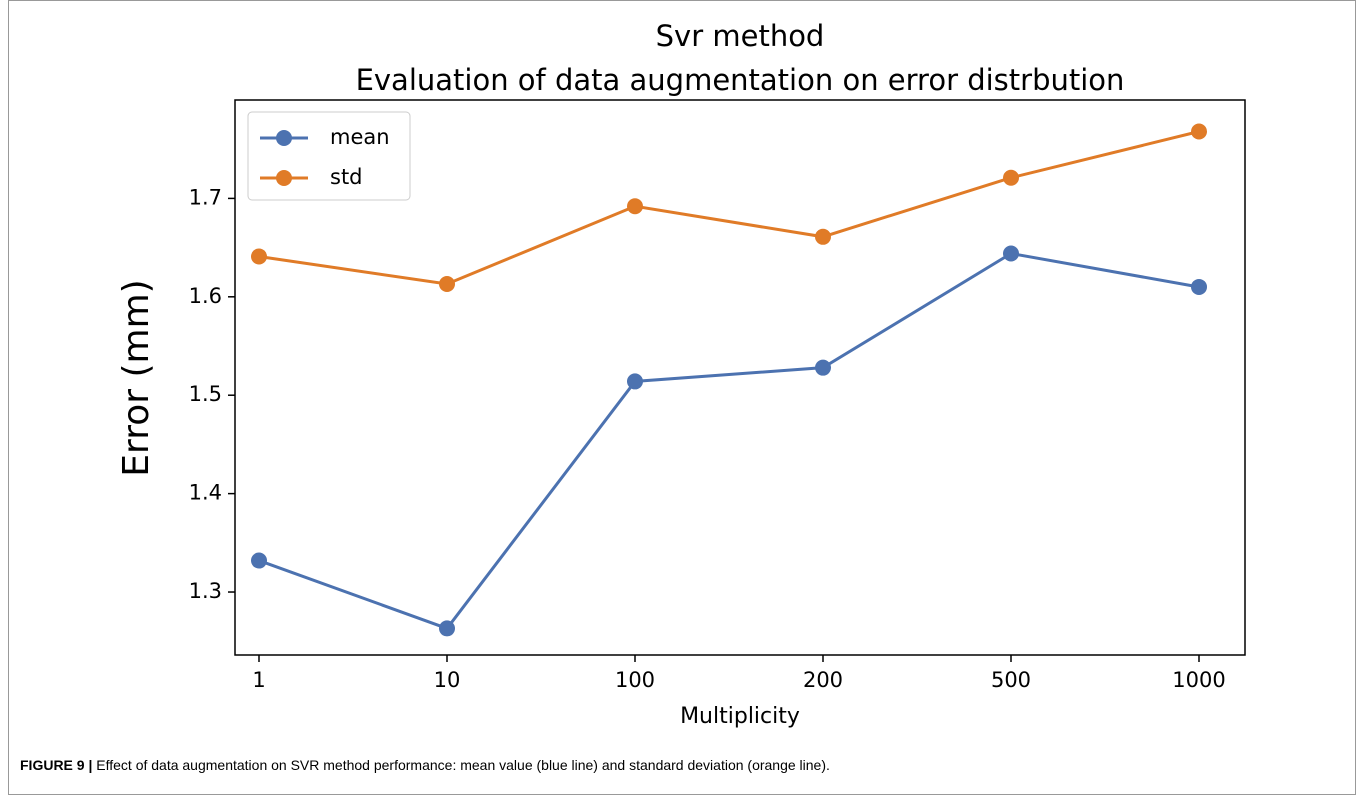 The width and height of the screenshot is (1363, 806). What do you see at coordinates (346, 177) in the screenshot?
I see `legend-label: std` at bounding box center [346, 177].